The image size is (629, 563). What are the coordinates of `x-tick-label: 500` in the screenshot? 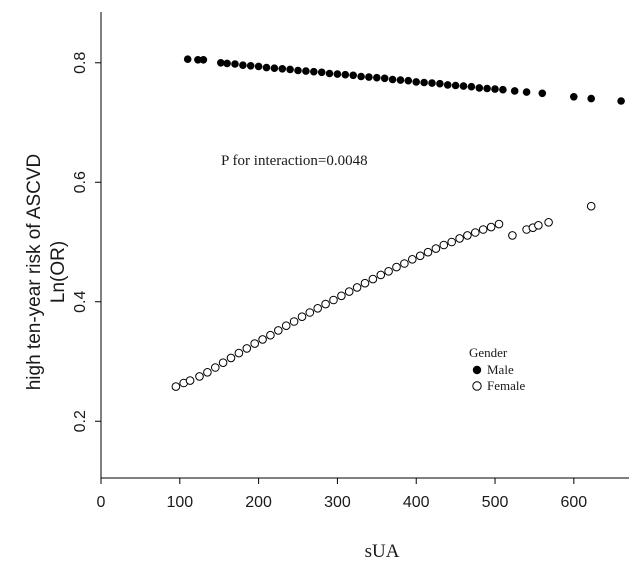 It's located at (495, 502).